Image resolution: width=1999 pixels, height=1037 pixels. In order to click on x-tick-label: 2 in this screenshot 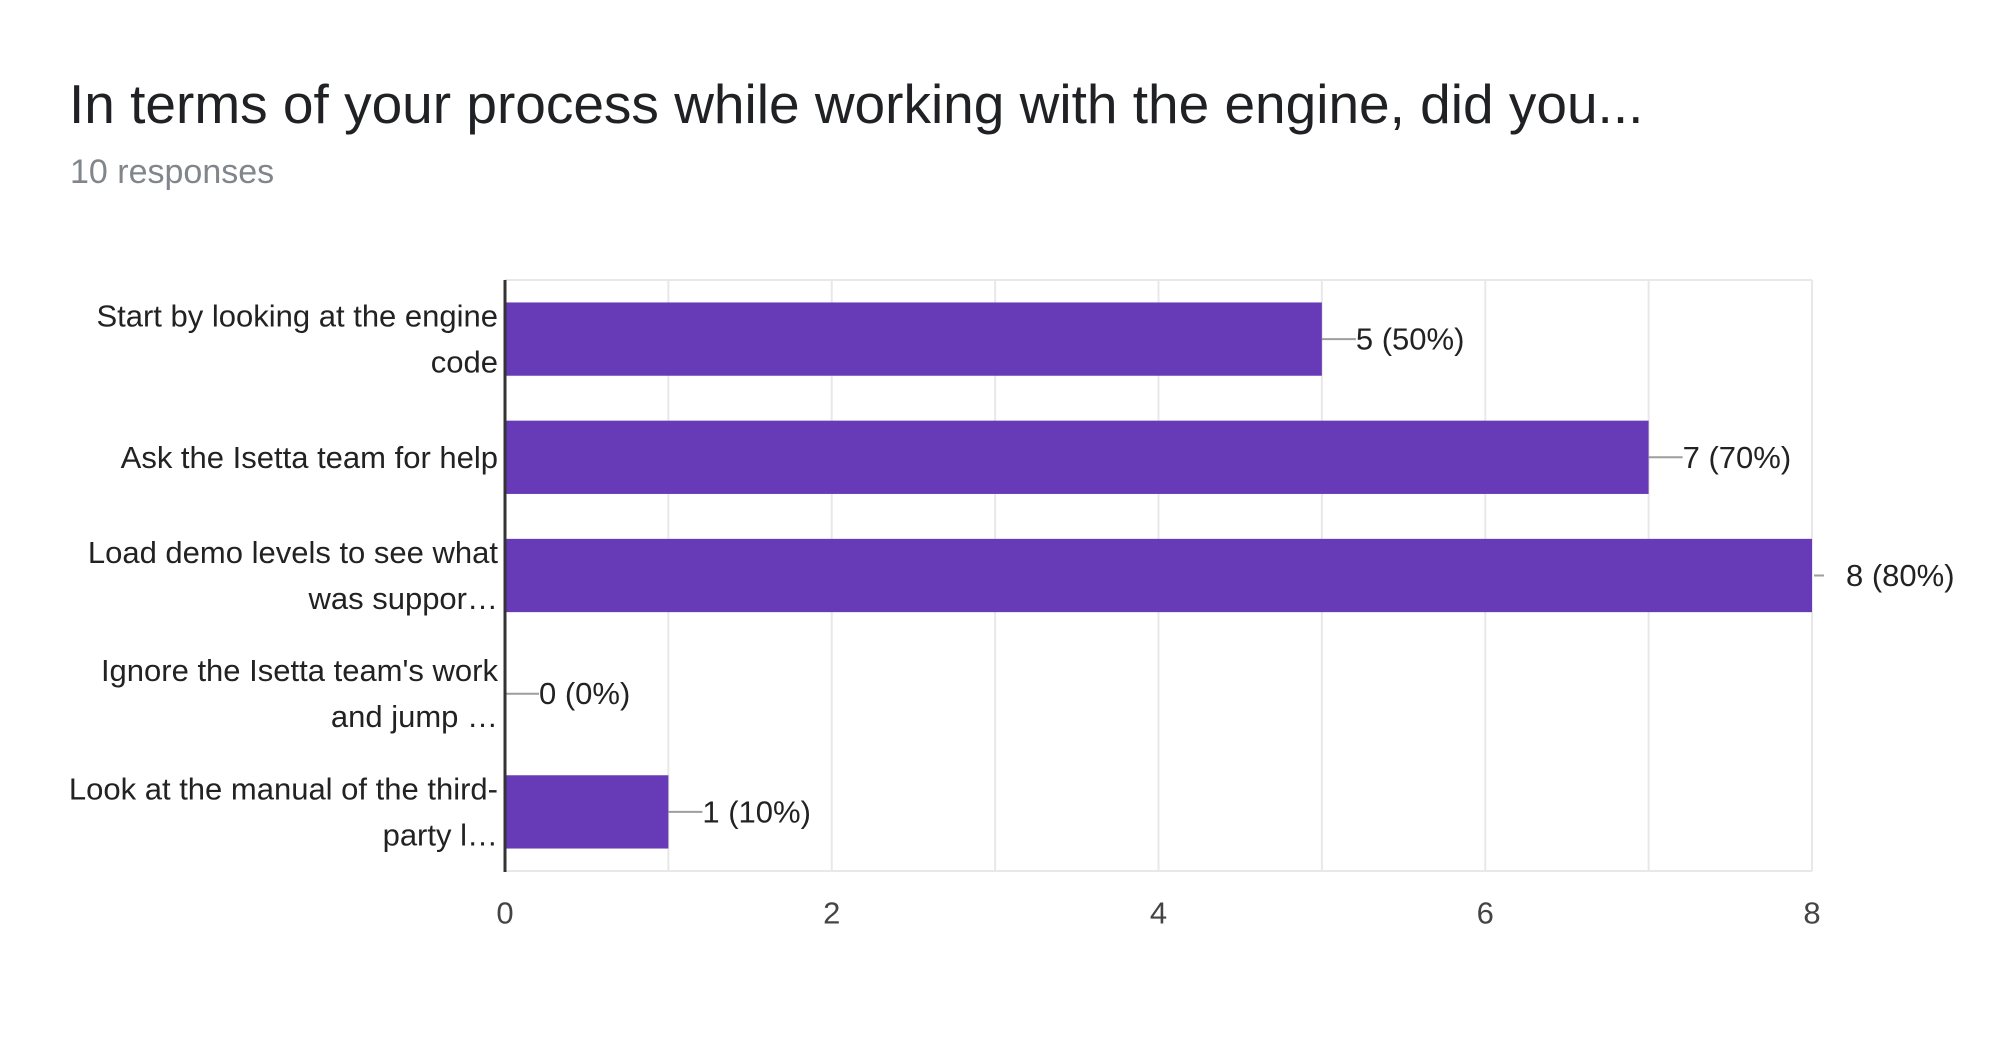, I will do `click(831, 913)`.